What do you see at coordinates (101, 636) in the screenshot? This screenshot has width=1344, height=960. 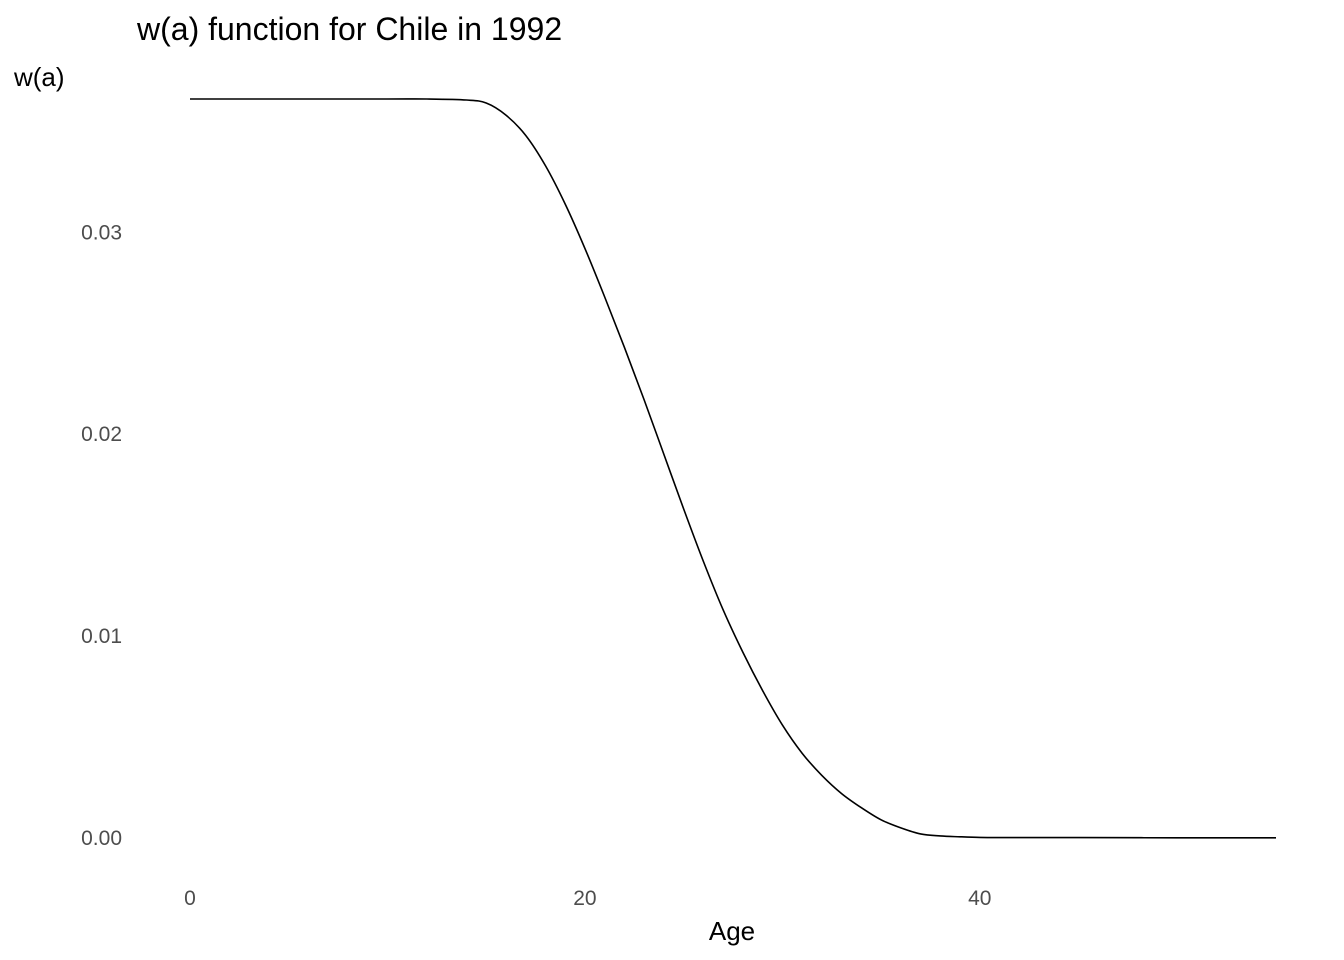 I see `y-tick-label: 0.01` at bounding box center [101, 636].